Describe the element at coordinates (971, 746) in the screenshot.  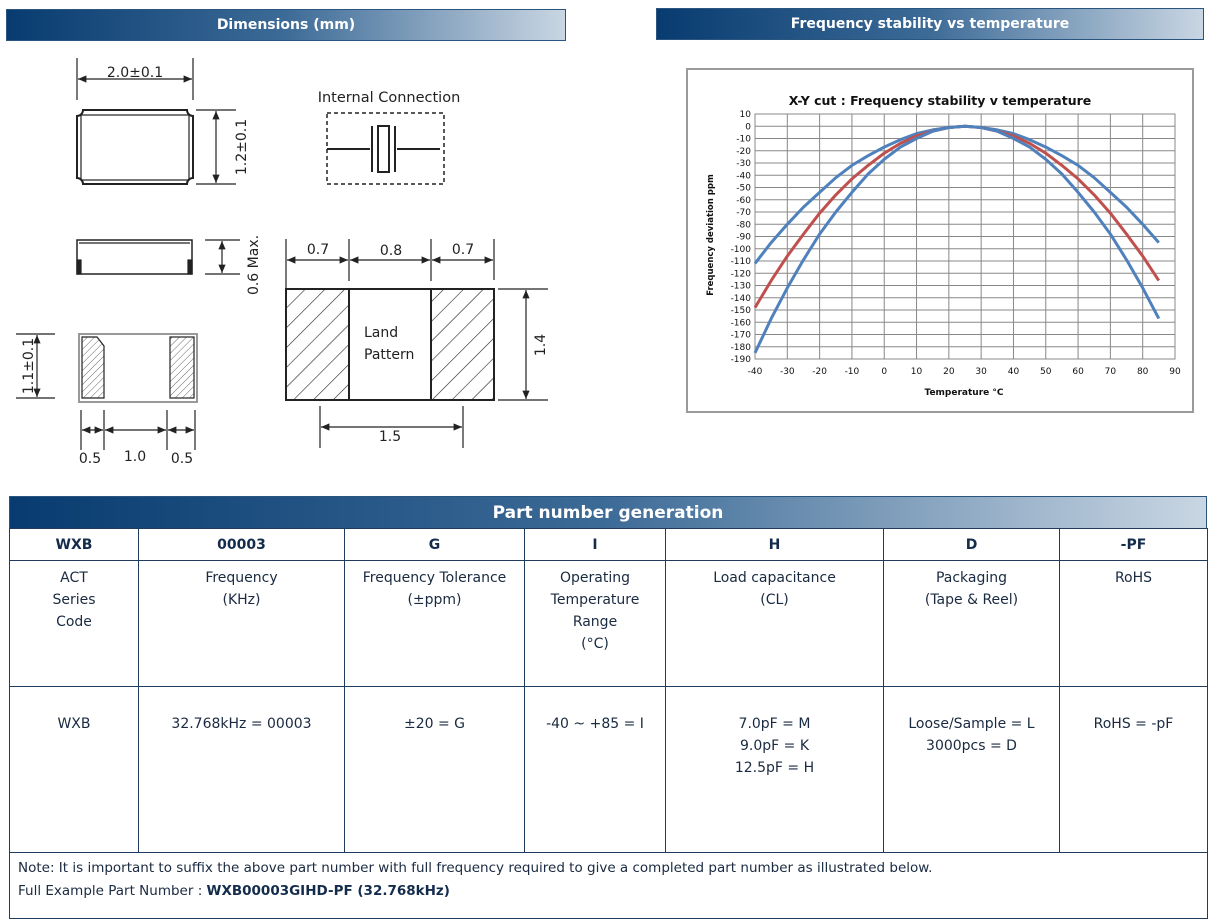
I see `value-cell-line: 3000pcs = D` at that location.